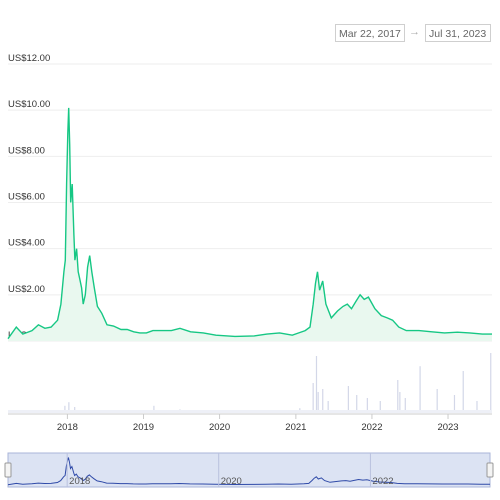 Image resolution: width=500 pixels, height=500 pixels. Describe the element at coordinates (258, 423) in the screenshot. I see `x-axis-ticks: 2018 2019 2020 2021 2022 2023` at that location.